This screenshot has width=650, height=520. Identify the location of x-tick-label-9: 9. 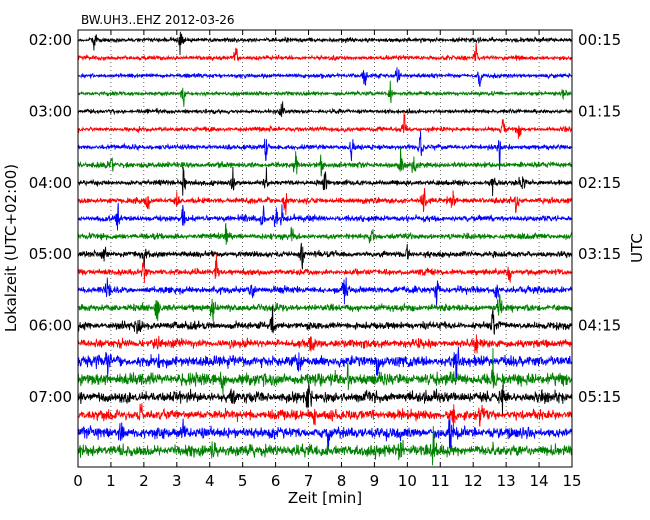
(375, 481).